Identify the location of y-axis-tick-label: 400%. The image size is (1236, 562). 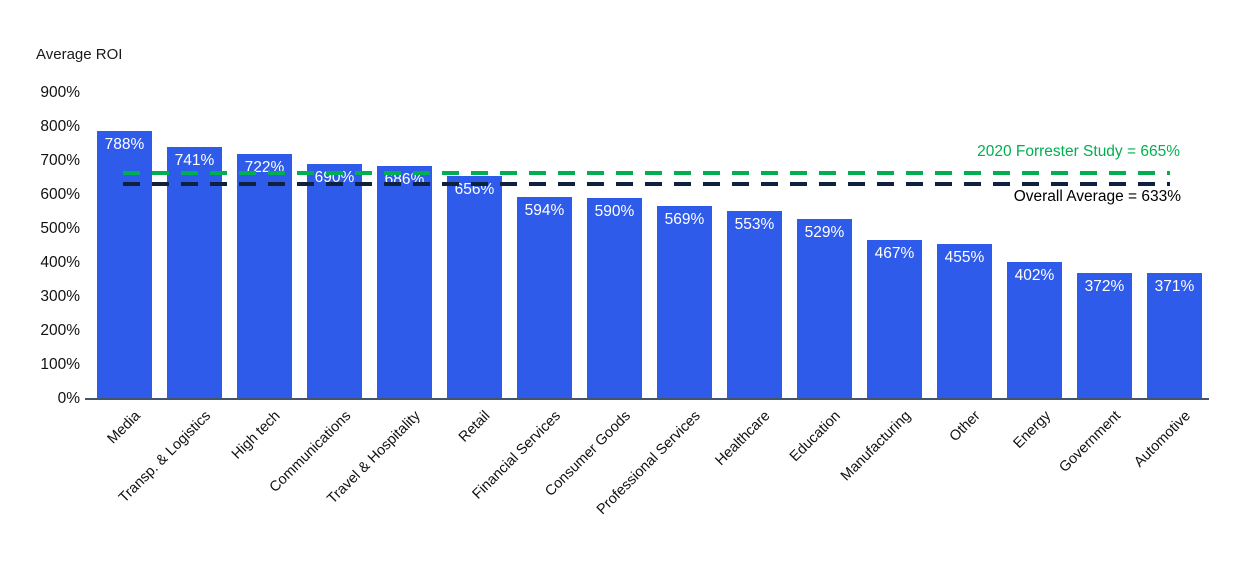
(60, 262).